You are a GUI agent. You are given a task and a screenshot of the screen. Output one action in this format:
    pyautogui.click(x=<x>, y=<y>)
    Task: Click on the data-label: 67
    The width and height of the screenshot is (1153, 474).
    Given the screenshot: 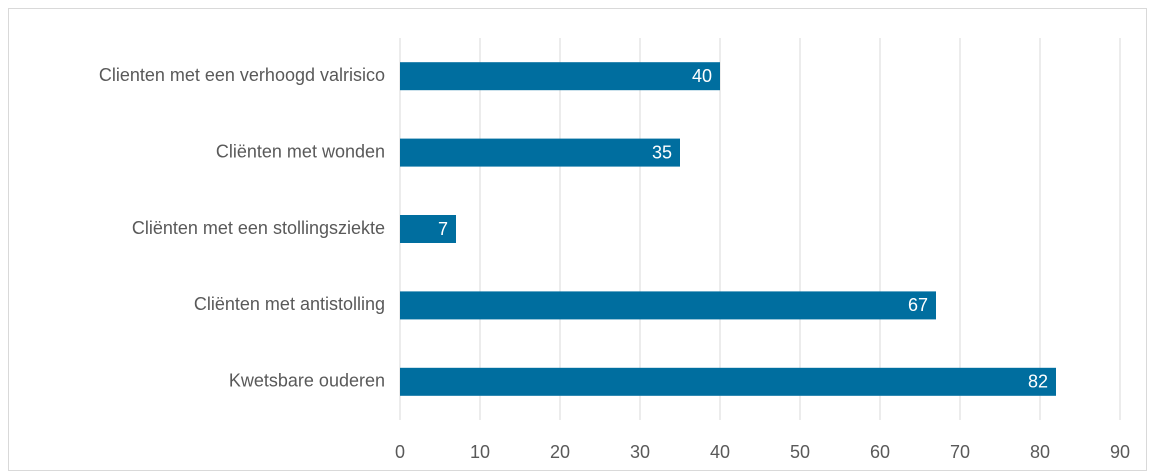 What is the action you would take?
    pyautogui.click(x=918, y=305)
    